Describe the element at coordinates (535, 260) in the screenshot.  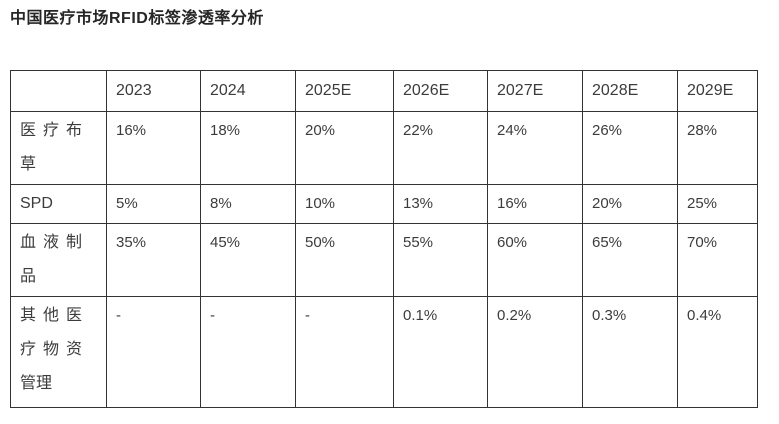
I see `cell-value: 60%` at that location.